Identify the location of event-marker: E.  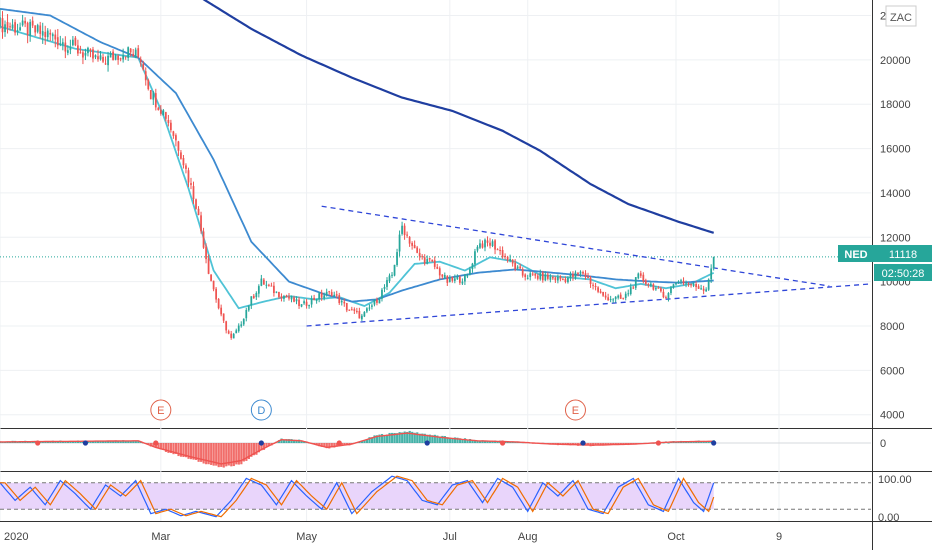
(575, 410).